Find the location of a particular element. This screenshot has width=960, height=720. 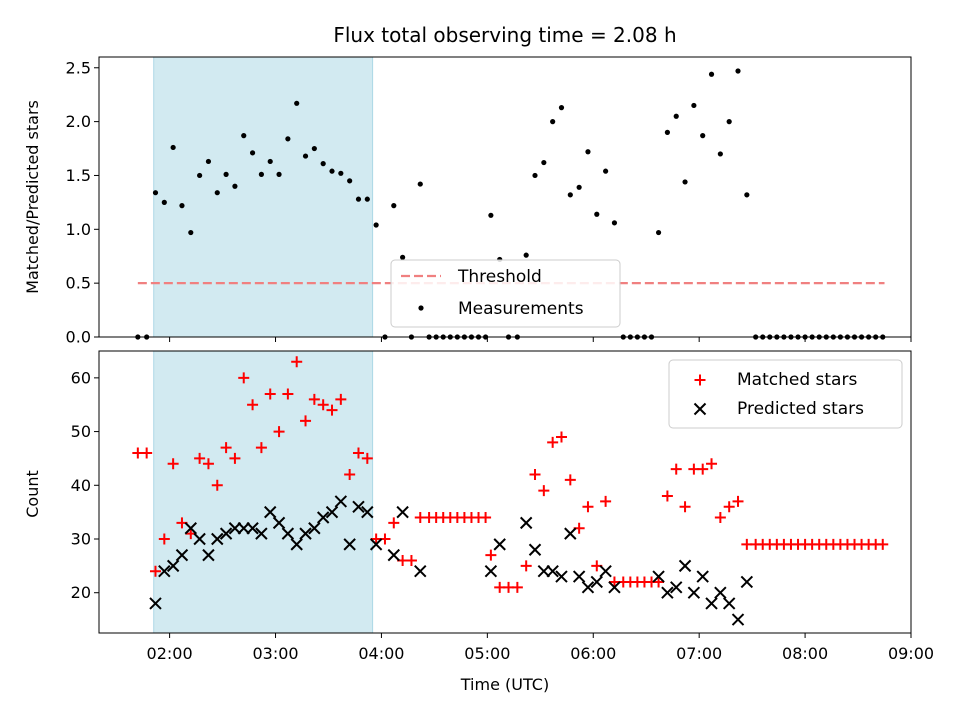

y-tick-label: 60 is located at coordinates (81, 377).